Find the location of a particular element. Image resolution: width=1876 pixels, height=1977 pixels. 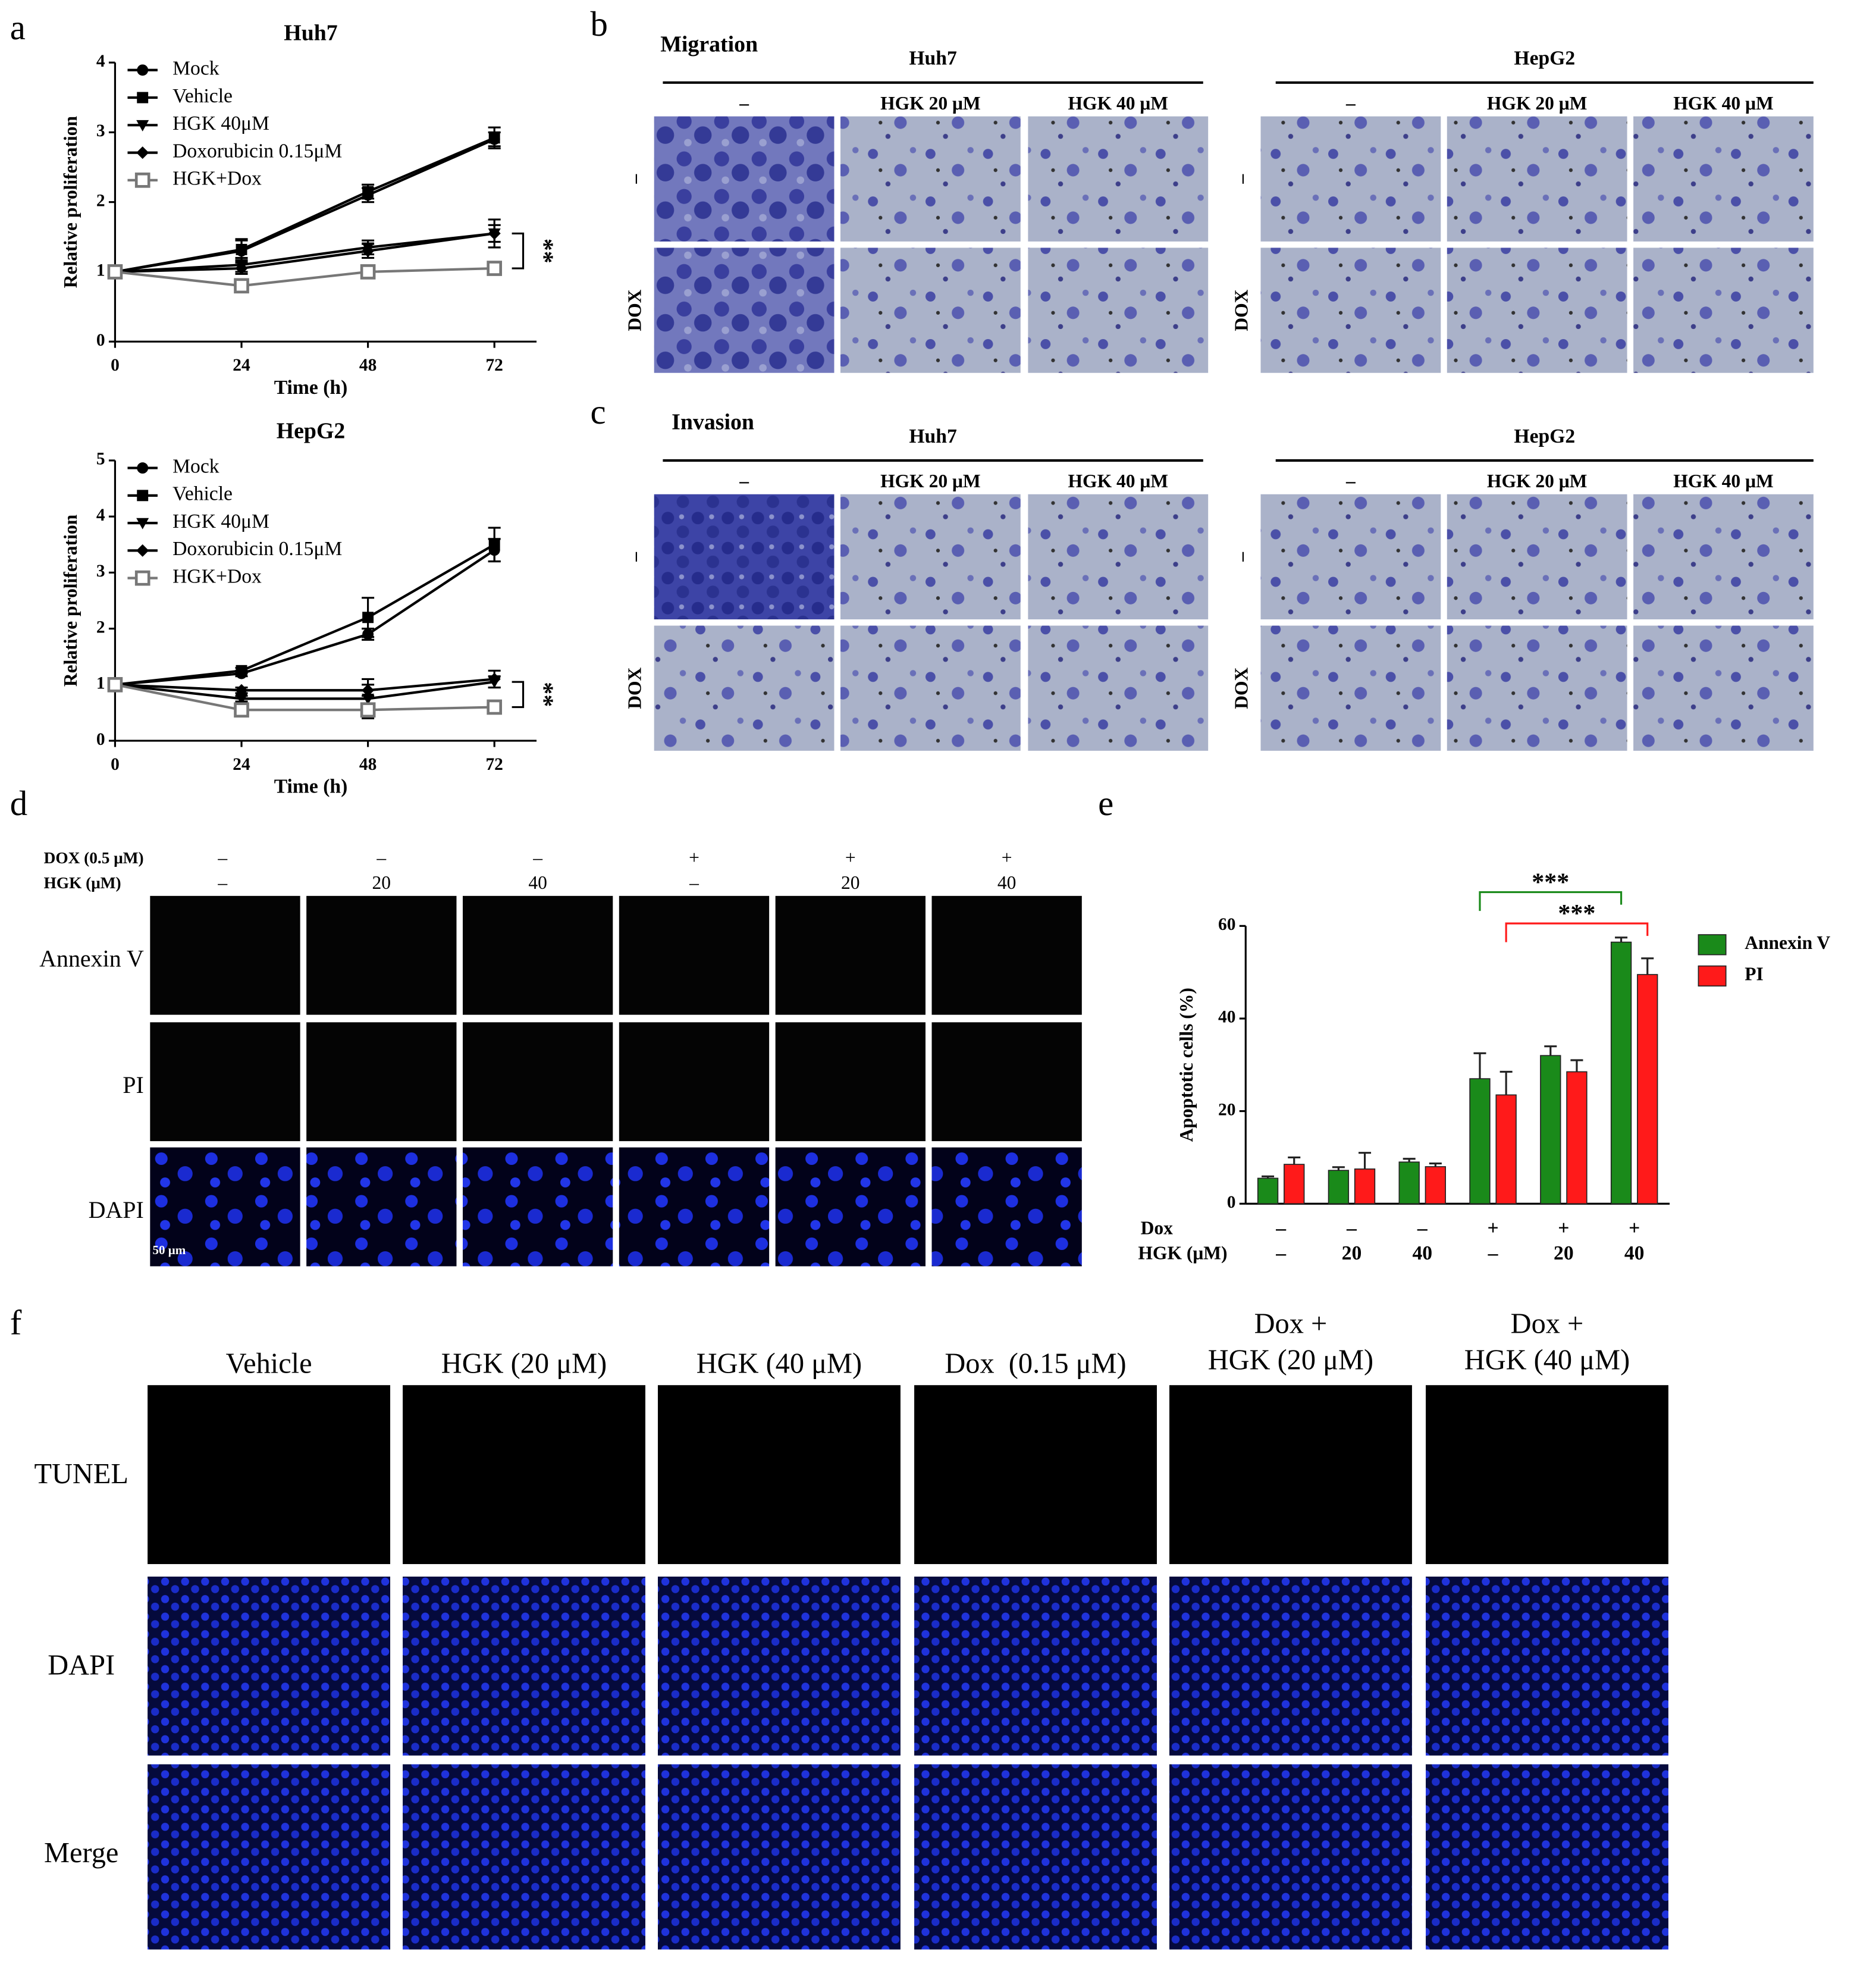

row-label: Annexin V is located at coordinates (92, 958).